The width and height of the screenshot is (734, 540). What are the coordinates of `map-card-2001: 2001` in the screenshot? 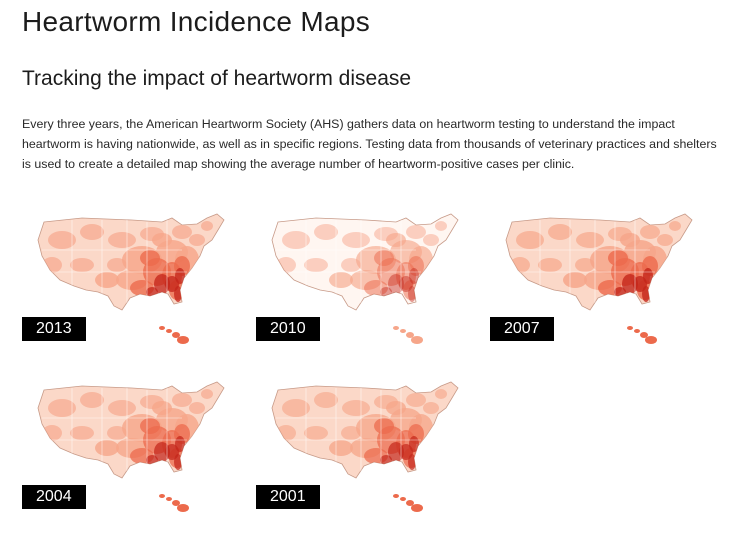 It's located at (367, 458).